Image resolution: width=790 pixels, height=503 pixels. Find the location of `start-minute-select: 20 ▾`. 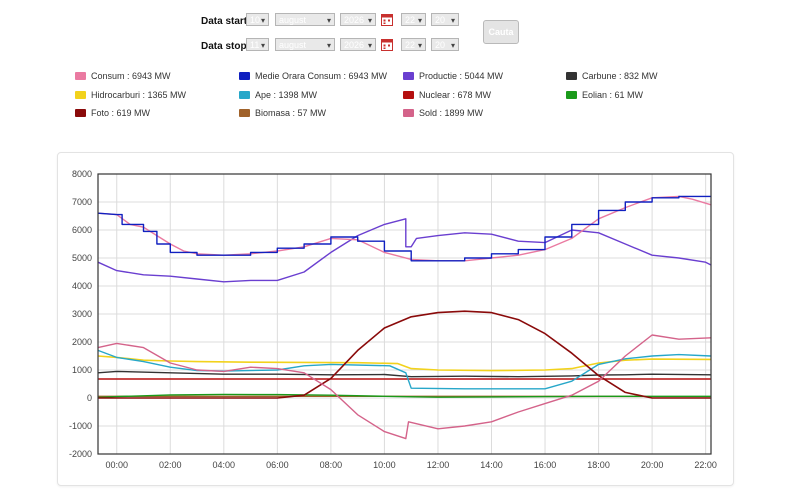

start-minute-select: 20 ▾ is located at coordinates (445, 19).